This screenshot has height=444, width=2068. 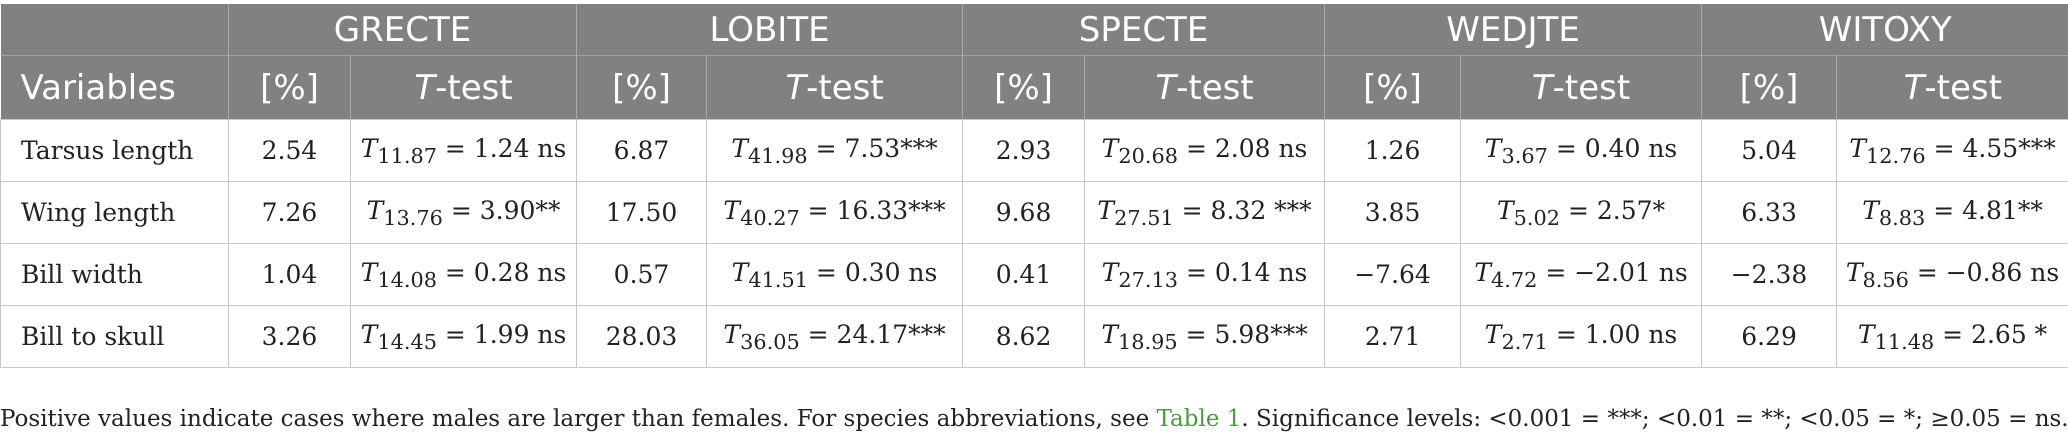 I want to click on degrees-of-freedom: 13.76, so click(x=413, y=217).